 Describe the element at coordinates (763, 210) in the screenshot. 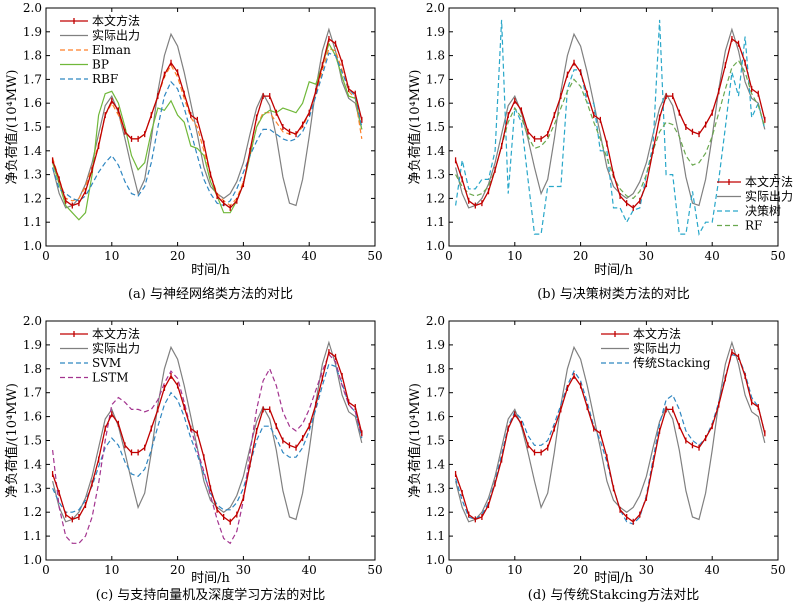

I see `legend-label: 决策树` at that location.